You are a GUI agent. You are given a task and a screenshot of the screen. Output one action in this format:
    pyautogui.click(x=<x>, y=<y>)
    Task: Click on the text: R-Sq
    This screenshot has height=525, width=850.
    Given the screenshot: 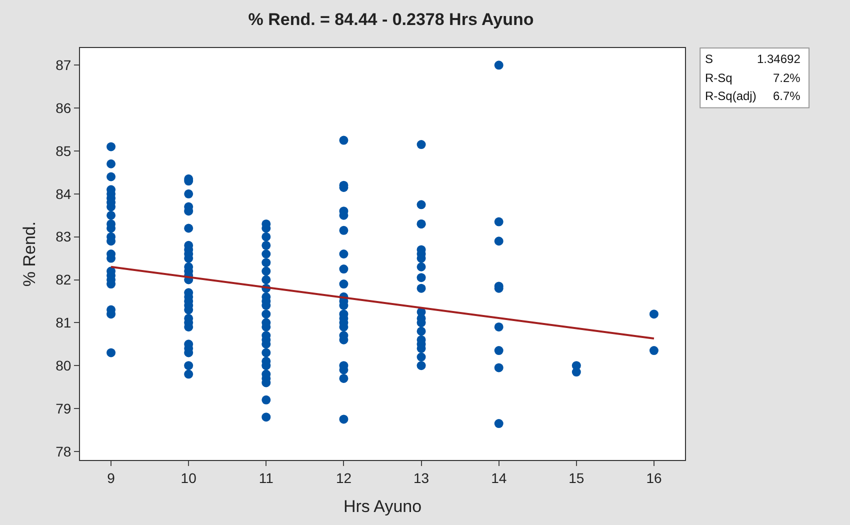 What is the action you would take?
    pyautogui.click(x=718, y=78)
    